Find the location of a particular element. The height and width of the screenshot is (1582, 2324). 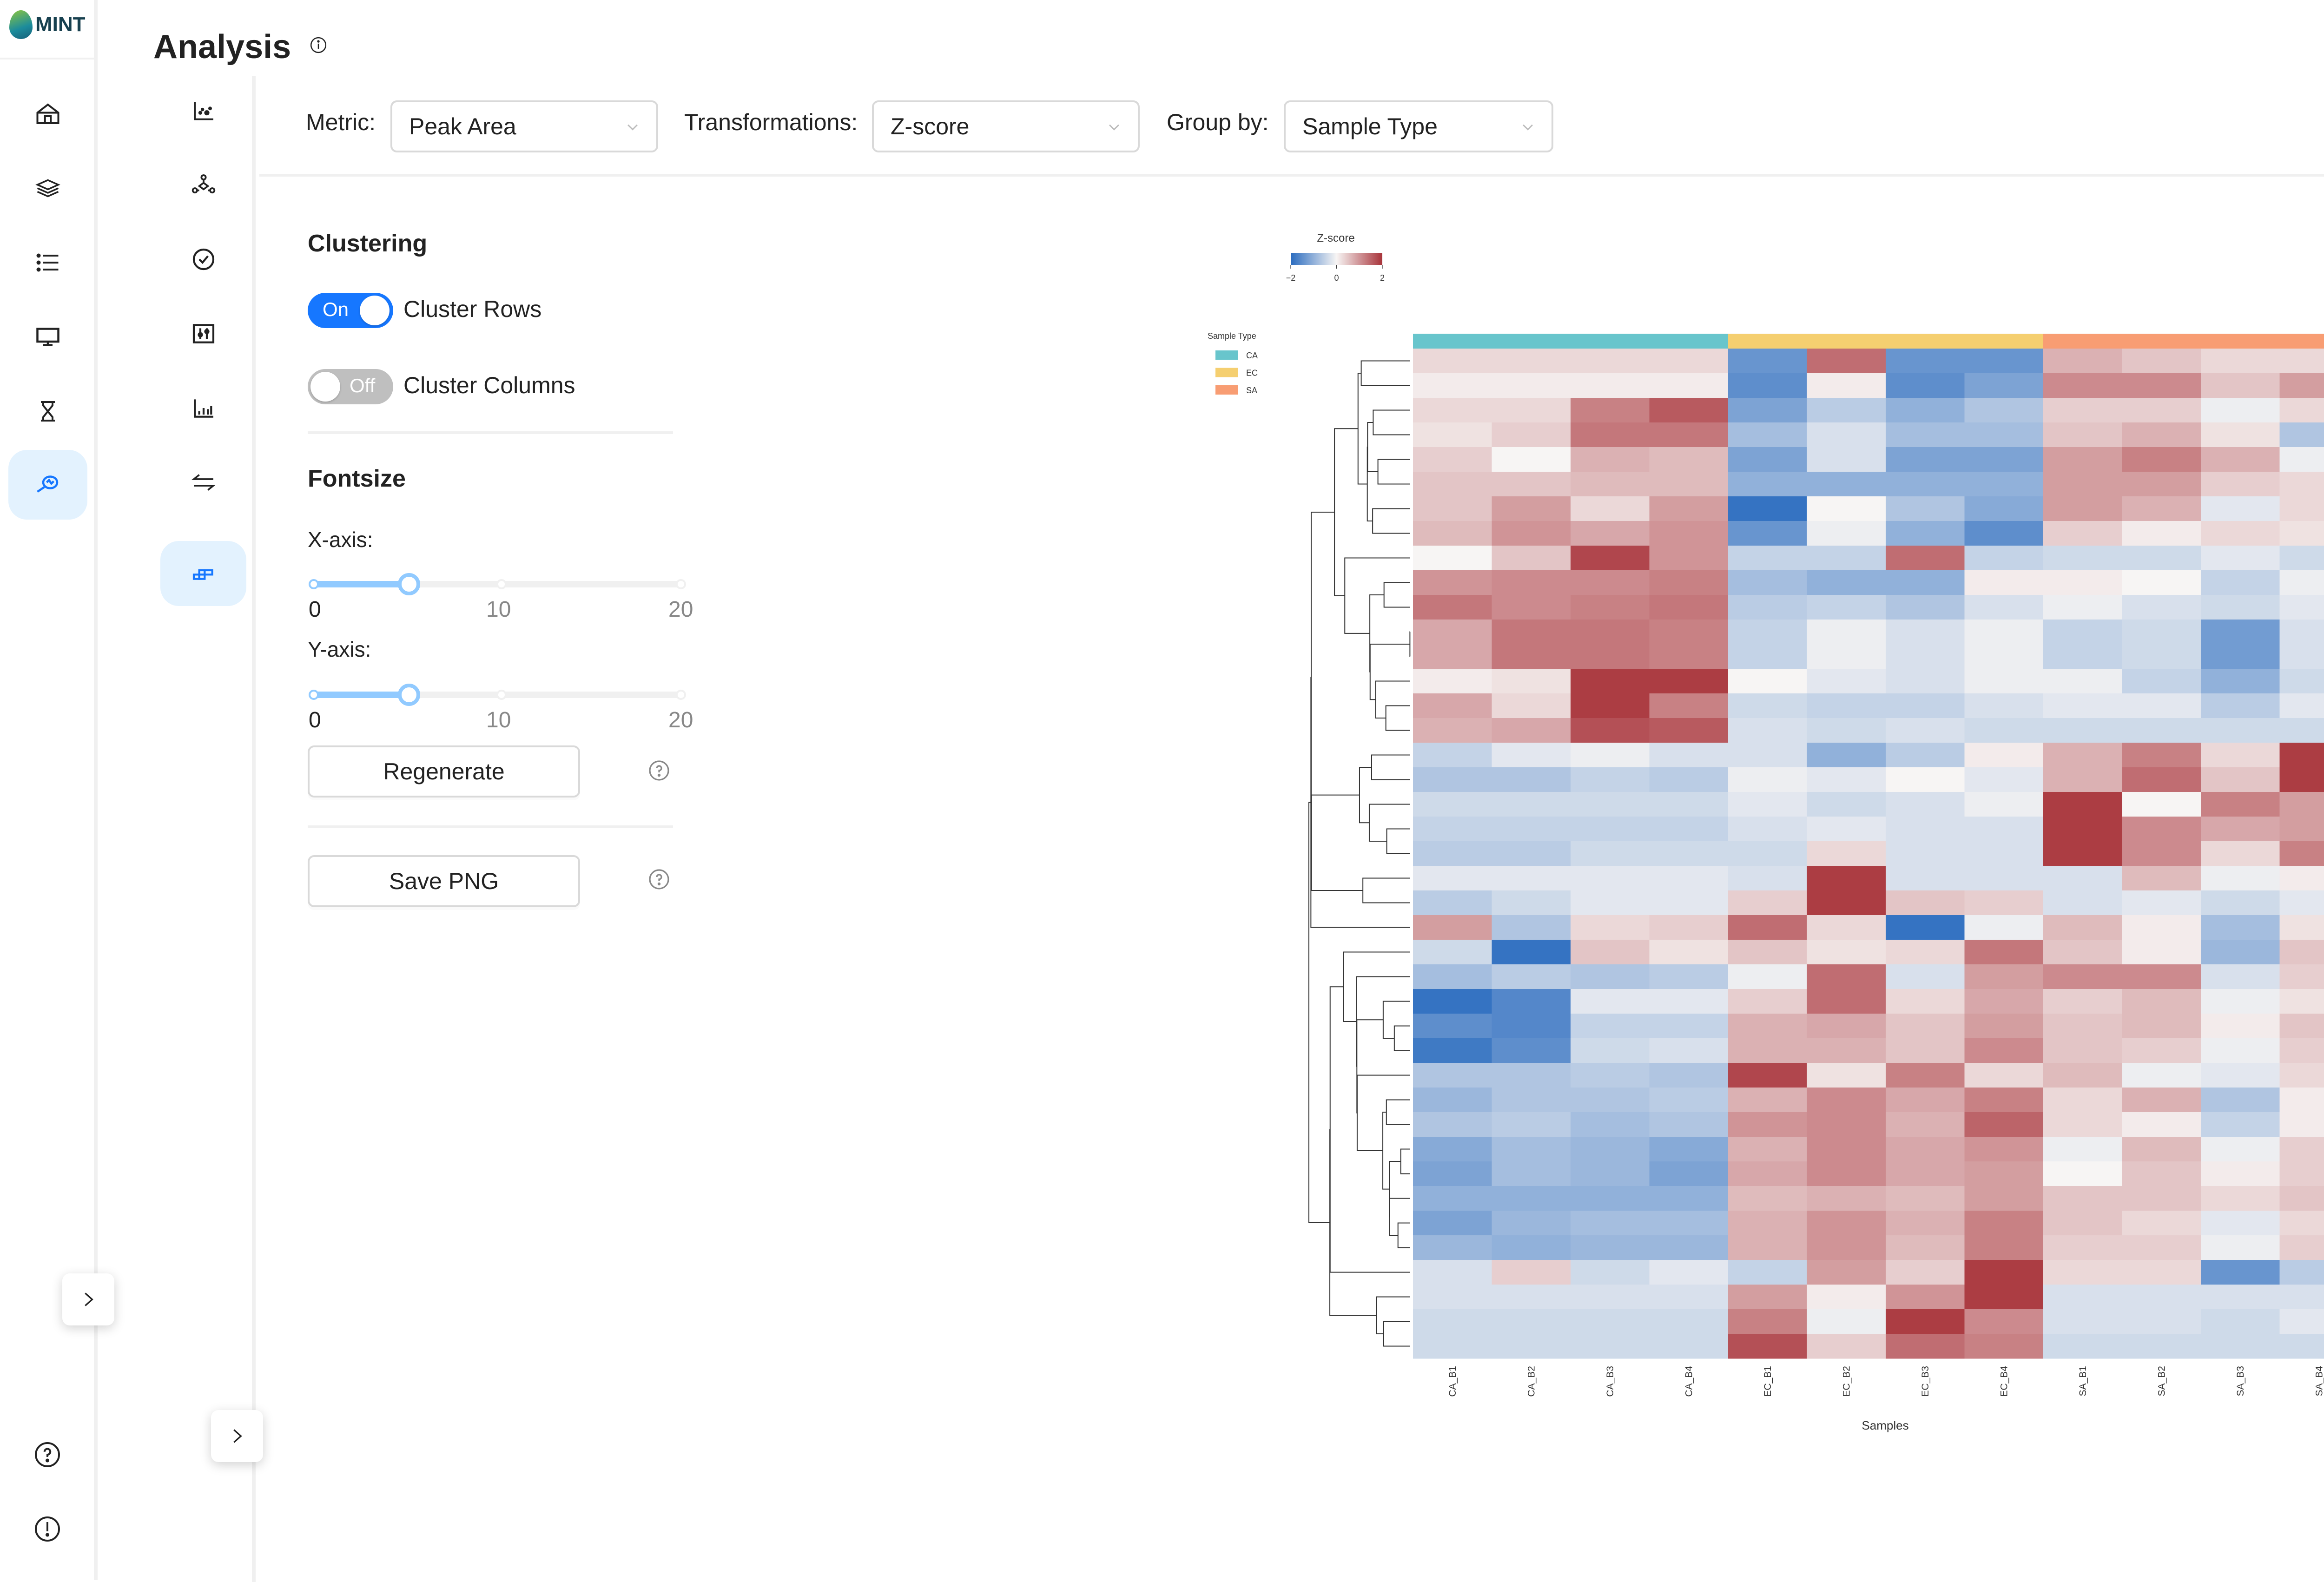

cluster-rows-toggle: On is located at coordinates (350, 311).